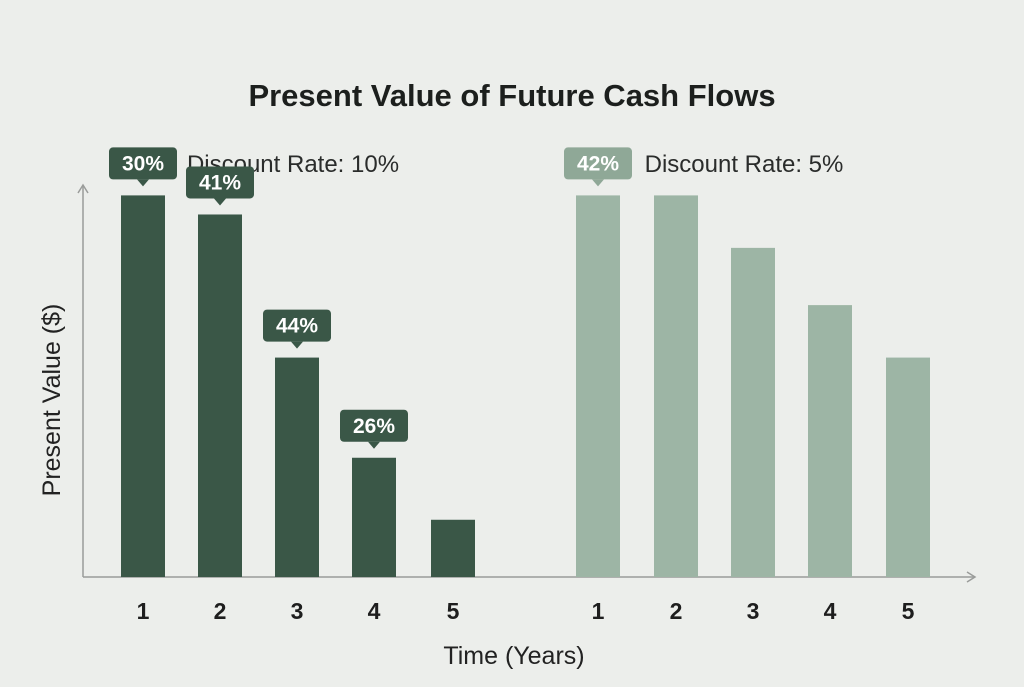 The image size is (1024, 687). What do you see at coordinates (52, 400) in the screenshot?
I see `y-axis-label: Present Value ($)` at bounding box center [52, 400].